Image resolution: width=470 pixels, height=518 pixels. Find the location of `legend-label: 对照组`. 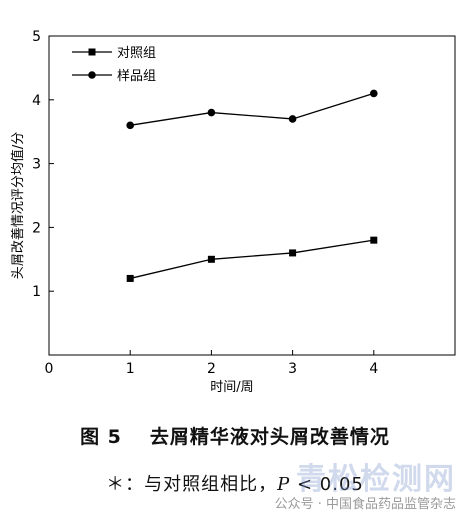

legend-label: 对照组 is located at coordinates (136, 53).